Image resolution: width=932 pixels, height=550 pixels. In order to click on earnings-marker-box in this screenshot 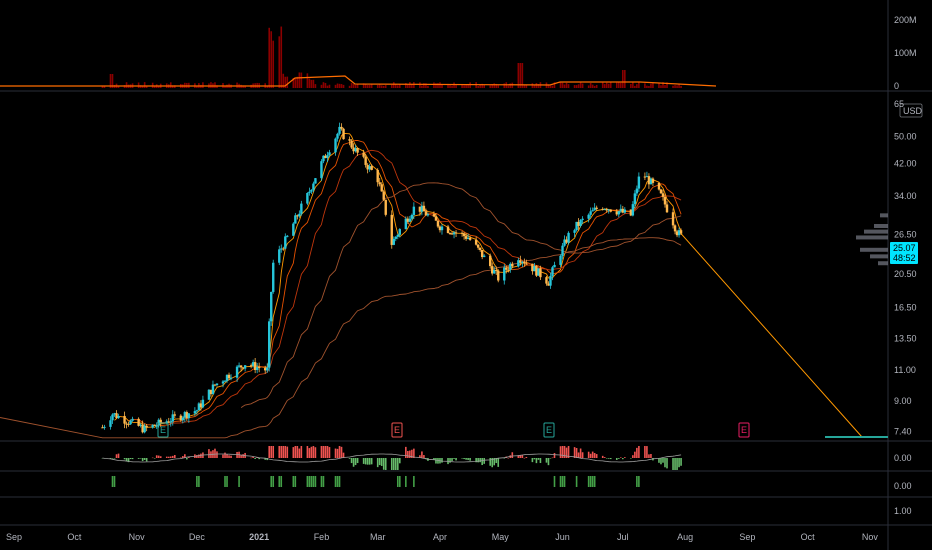, I will do `click(549, 430)`.